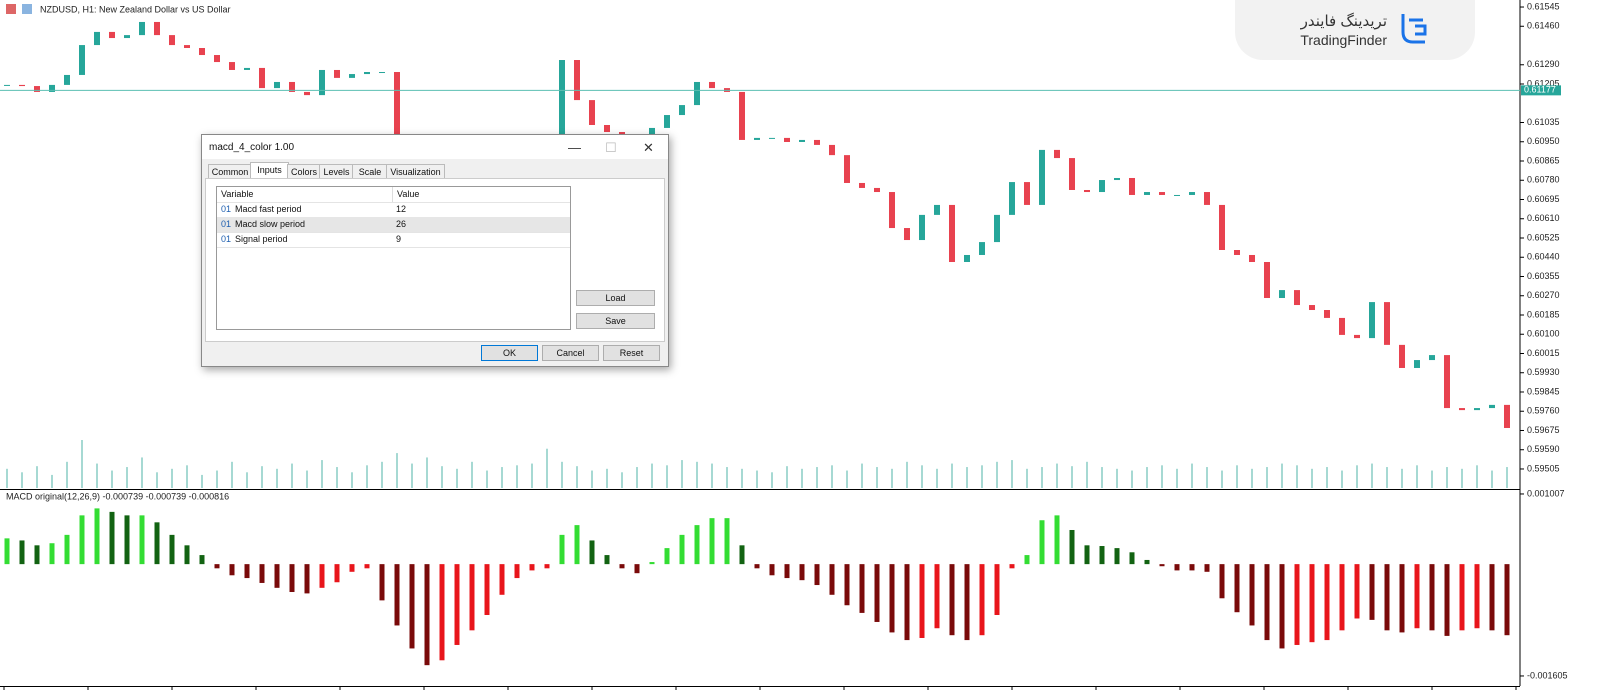  What do you see at coordinates (615, 298) in the screenshot?
I see `load-button: Load` at bounding box center [615, 298].